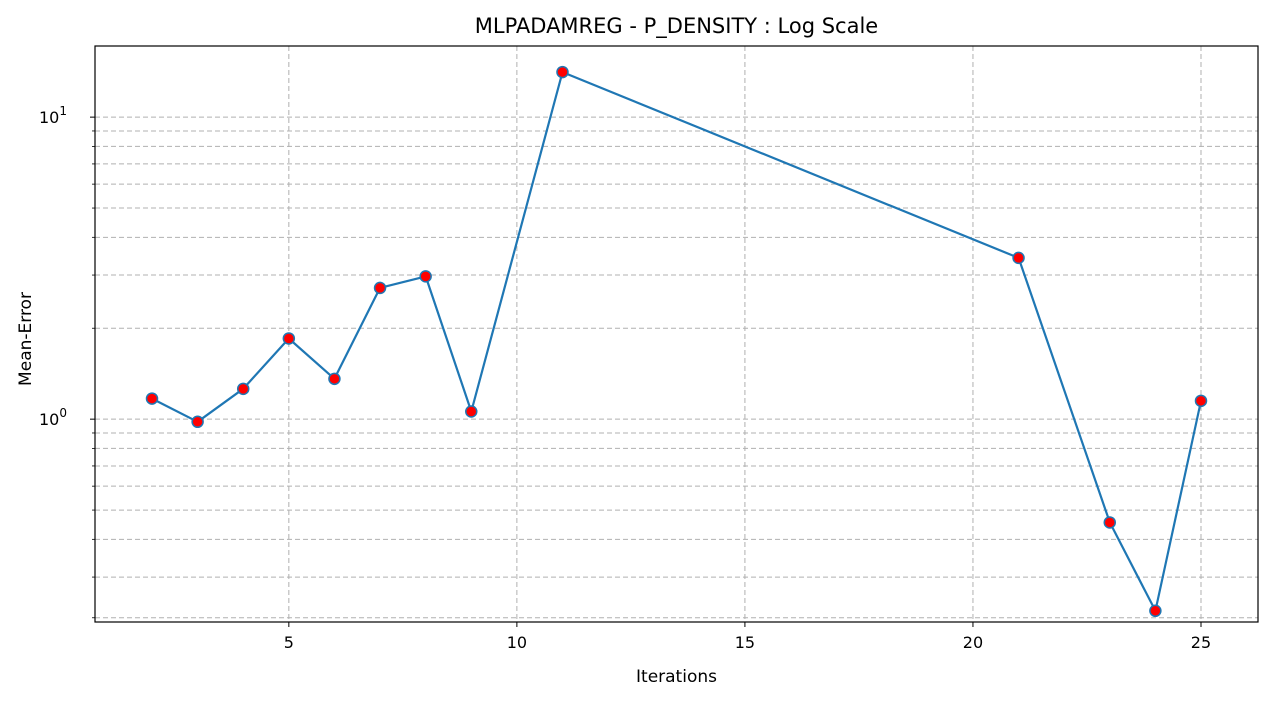 The image size is (1272, 701). Describe the element at coordinates (676, 26) in the screenshot. I see `chart-title: MLPADAMREG - P_DENSITY : Log Scale` at that location.